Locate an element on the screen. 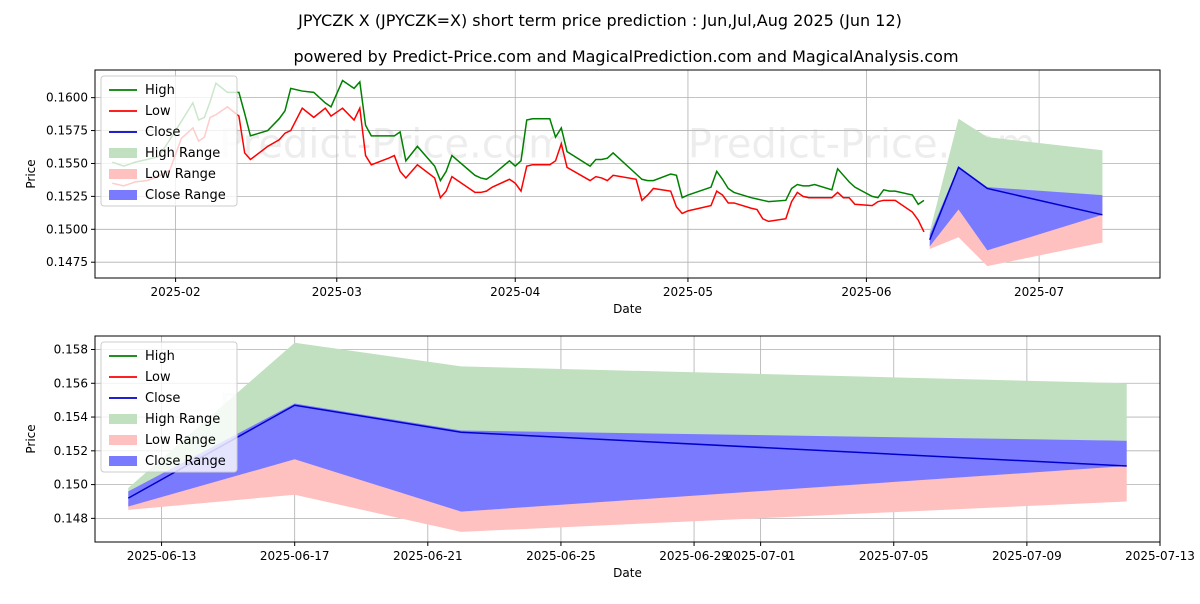  high-line is located at coordinates (518, 142).